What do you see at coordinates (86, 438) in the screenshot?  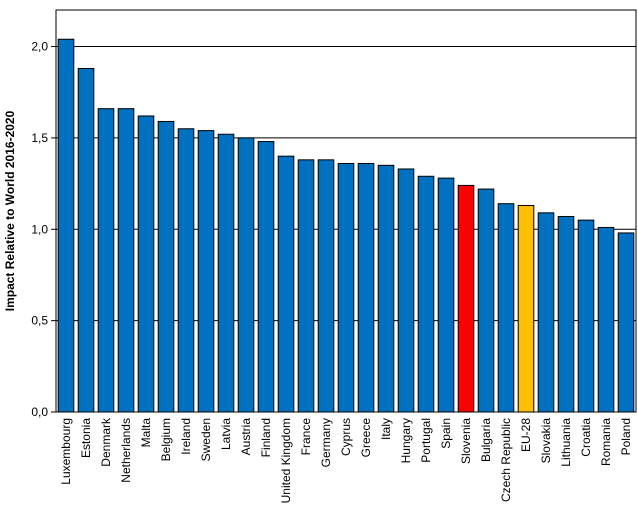 I see `x-category-label: Estonia` at bounding box center [86, 438].